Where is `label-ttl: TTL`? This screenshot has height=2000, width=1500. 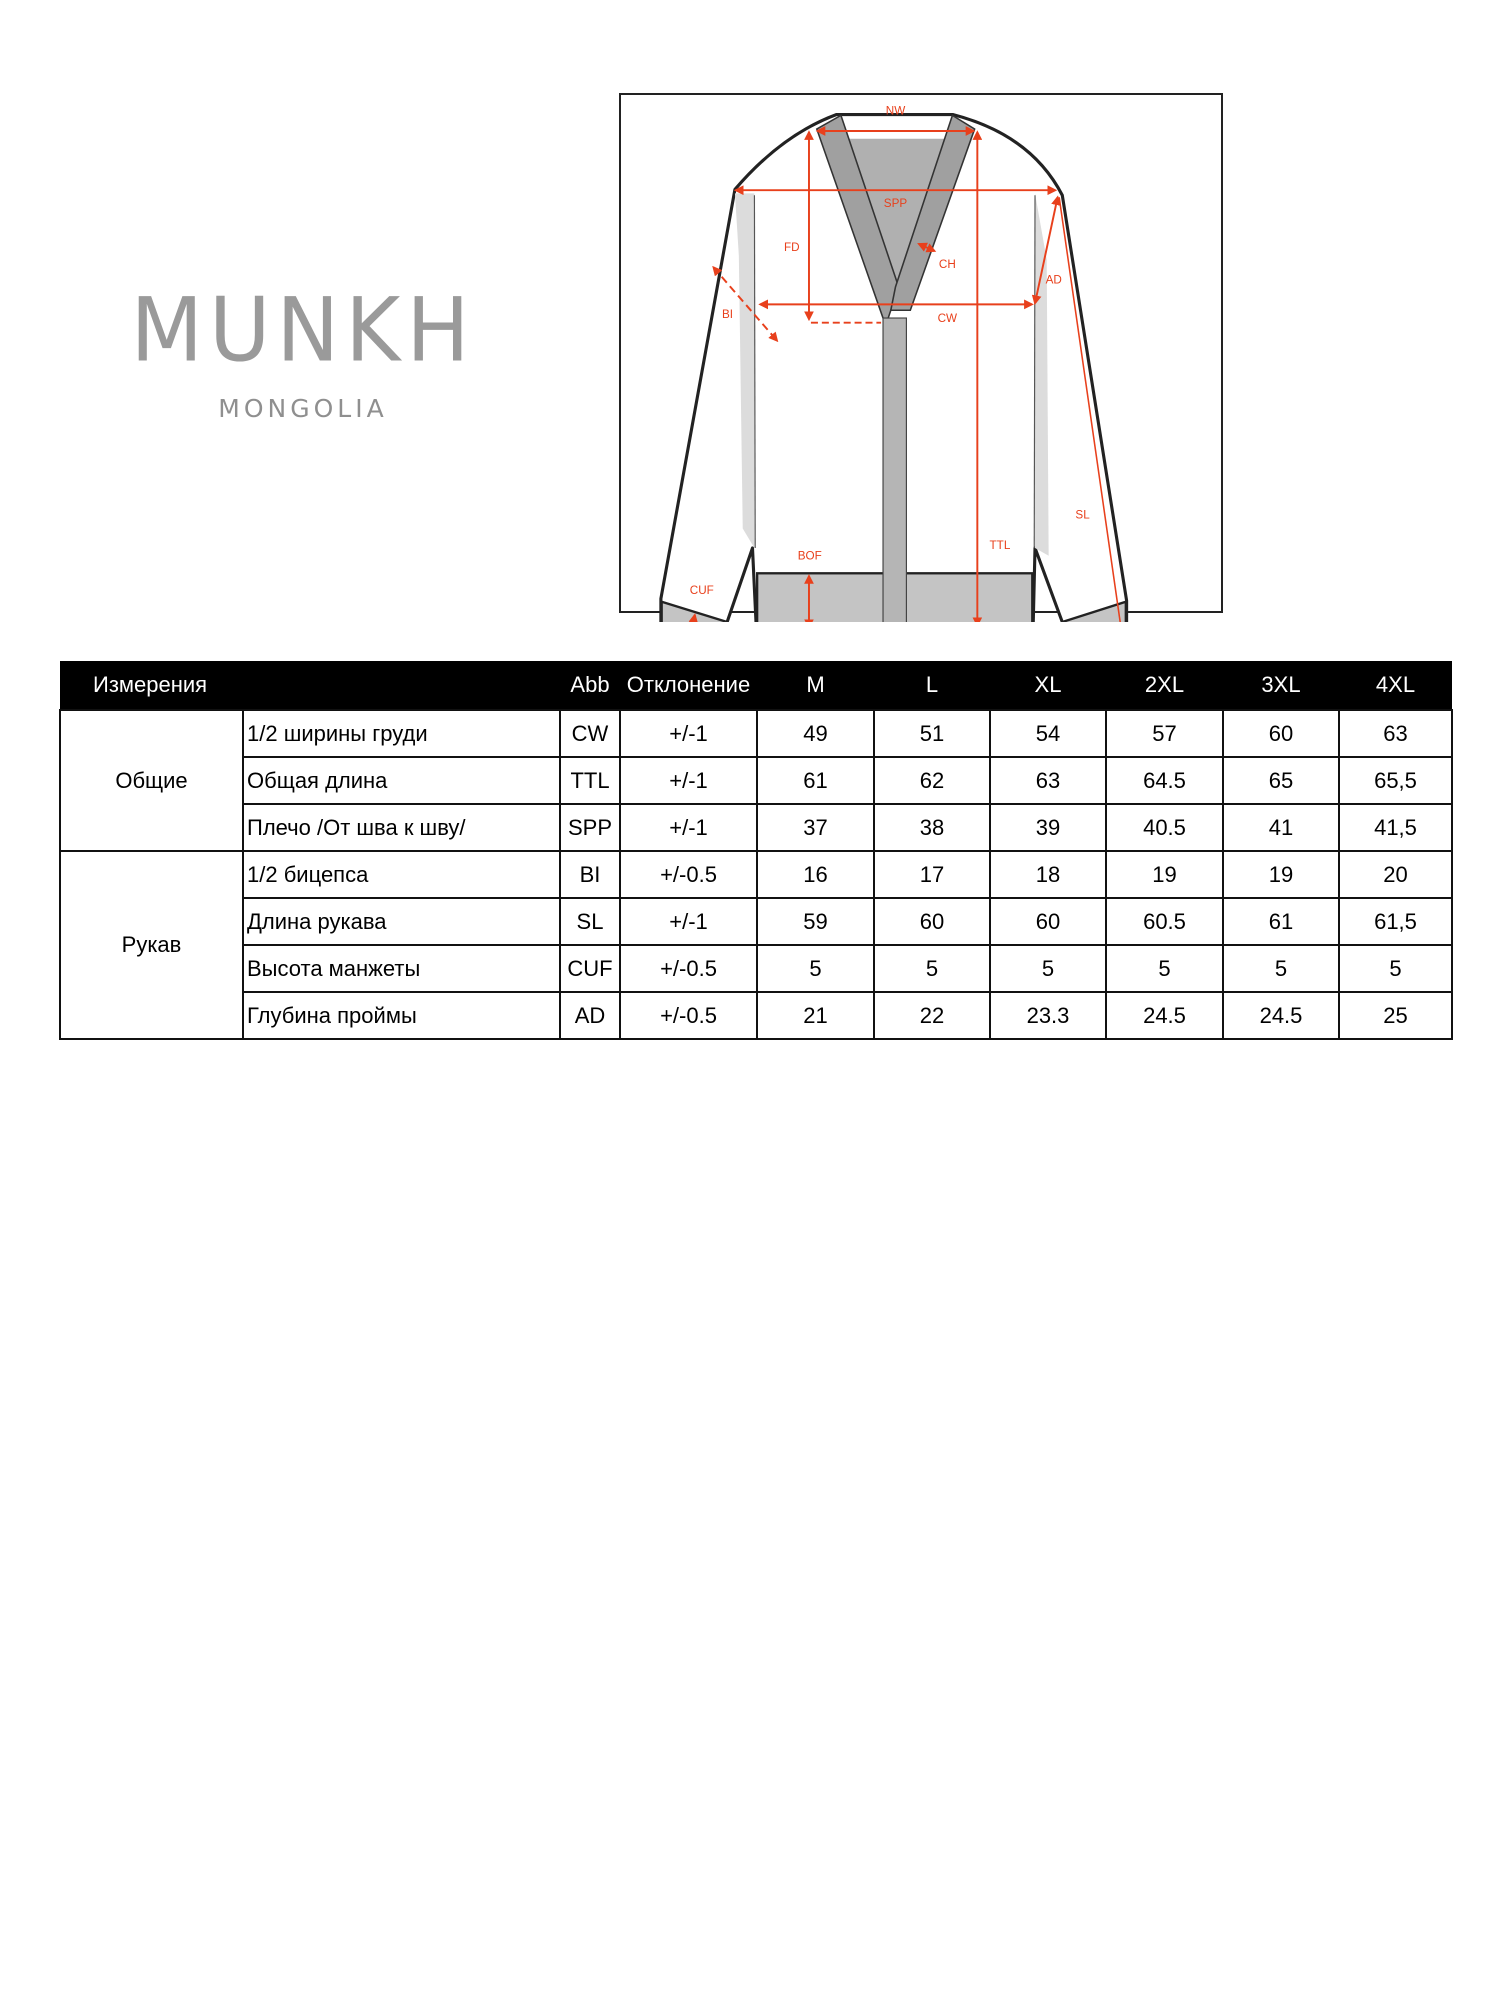
label-ttl: TTL is located at coordinates (1000, 545).